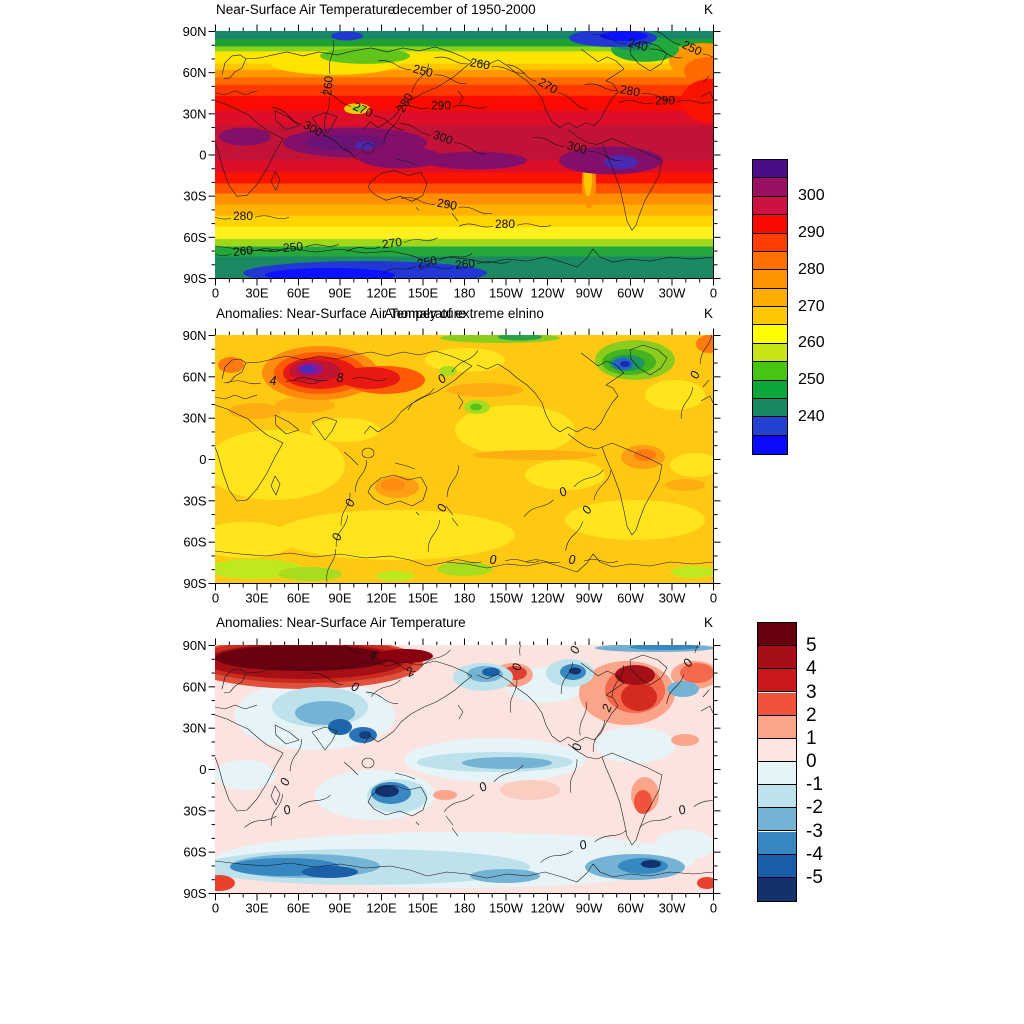  Describe the element at coordinates (811, 343) in the screenshot. I see `colorbar-tick-label: 260` at that location.